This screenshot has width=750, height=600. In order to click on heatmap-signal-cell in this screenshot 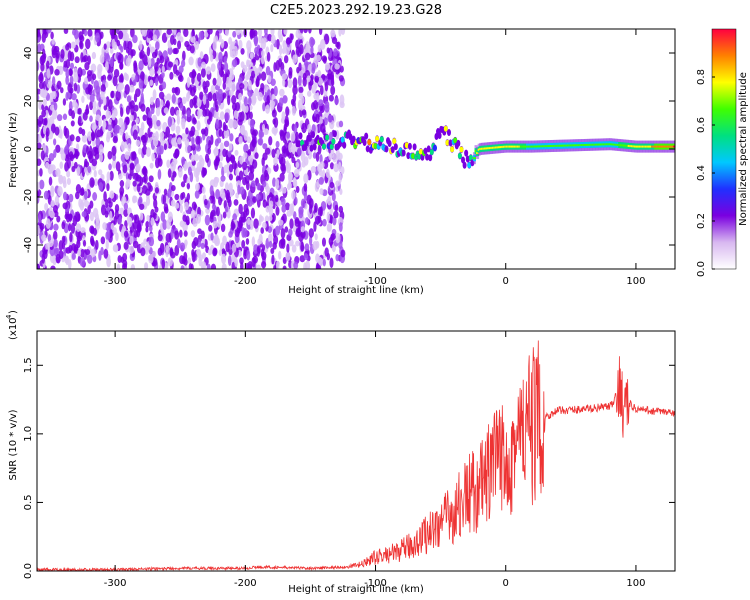, I will do `click(420, 151)`.